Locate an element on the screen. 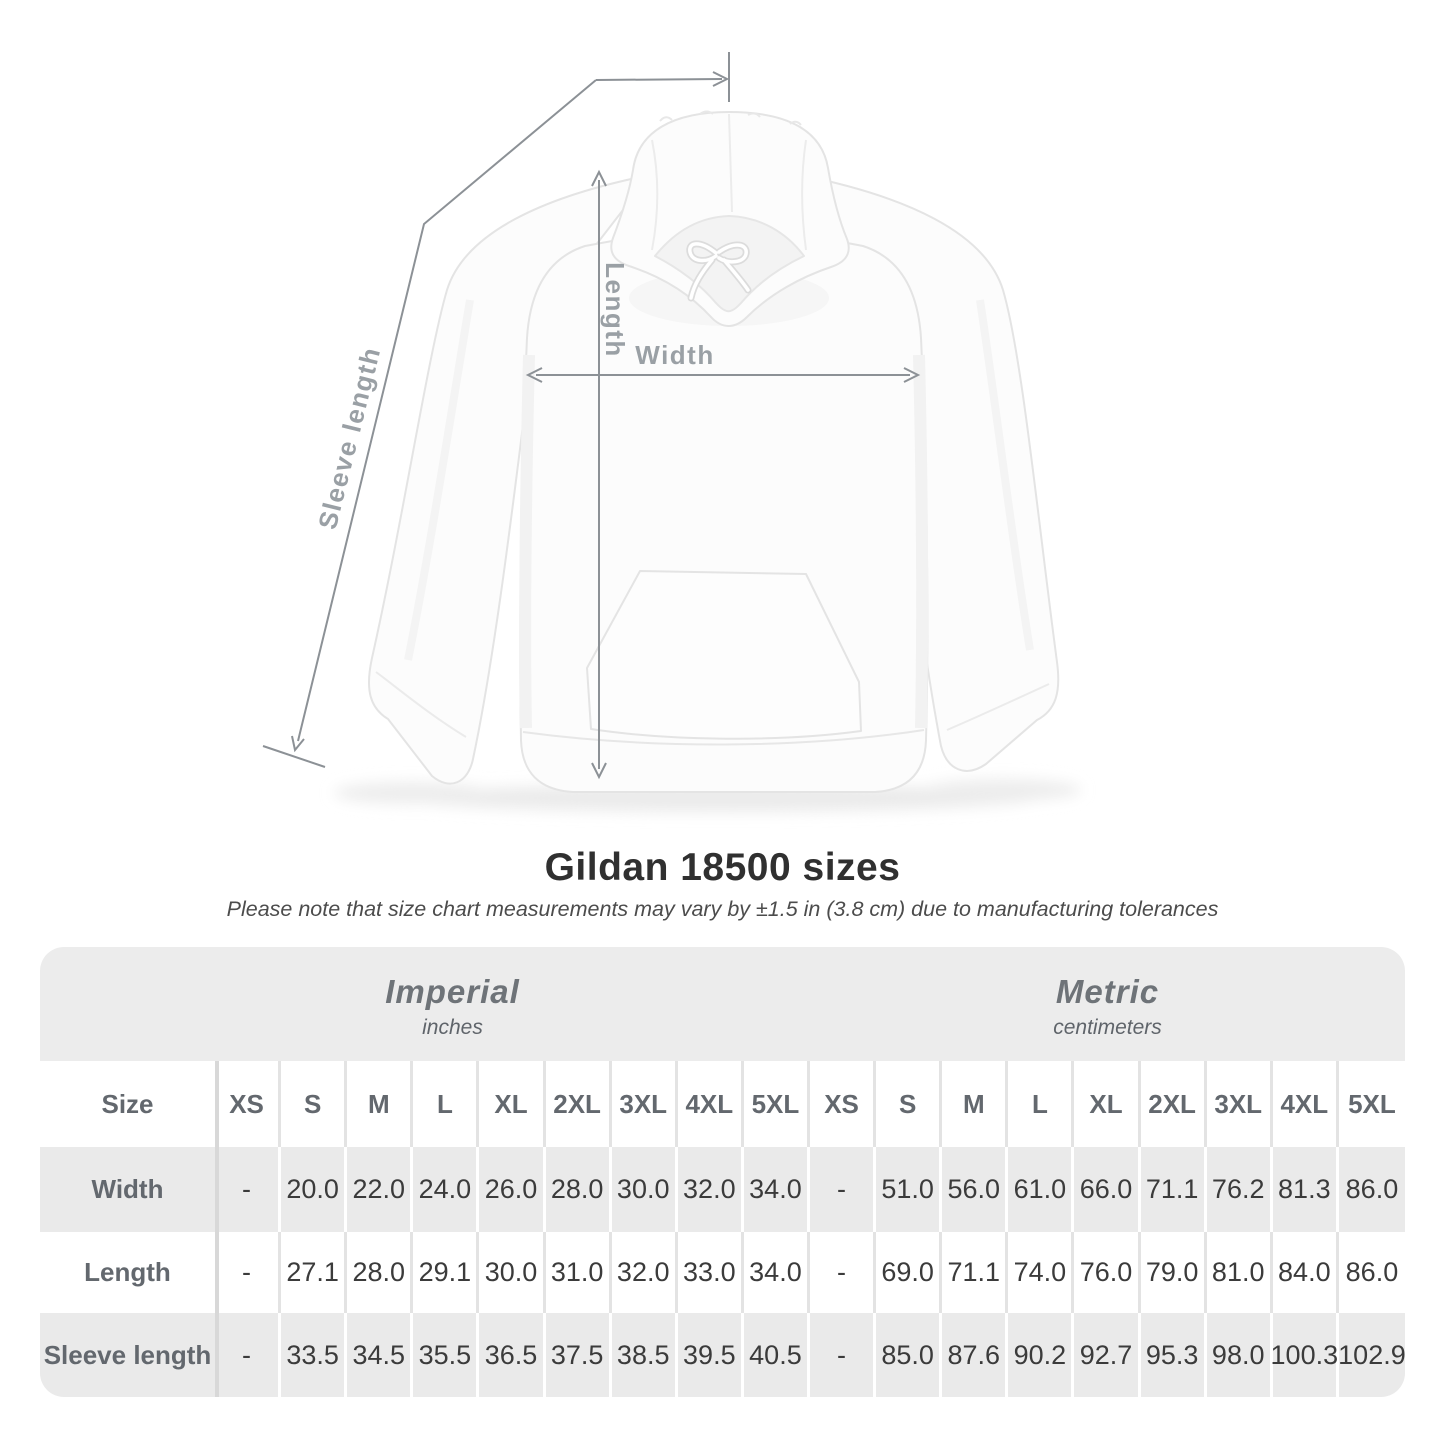 The image size is (1445, 1445). row-label: Width is located at coordinates (127, 1189).